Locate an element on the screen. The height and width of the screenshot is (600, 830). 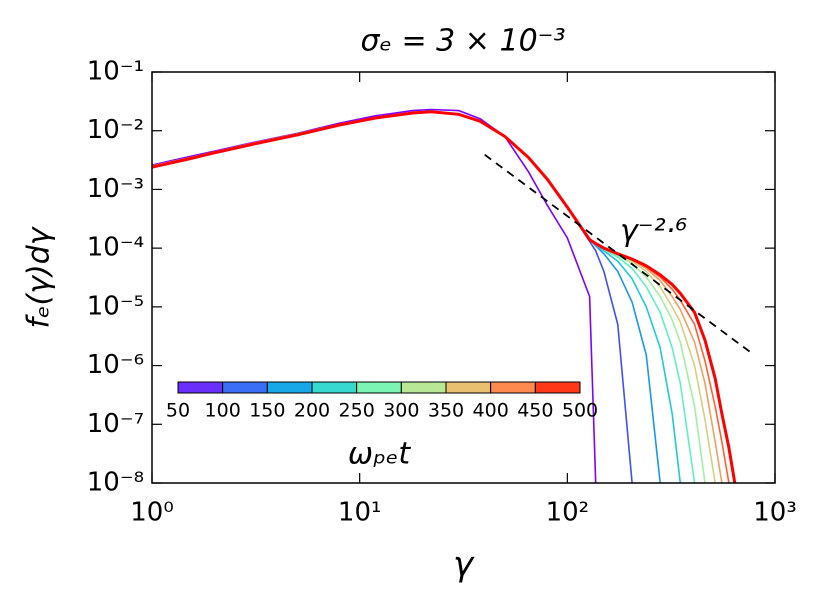
y-tick-label: 10⁻⁸ is located at coordinates (115, 483).